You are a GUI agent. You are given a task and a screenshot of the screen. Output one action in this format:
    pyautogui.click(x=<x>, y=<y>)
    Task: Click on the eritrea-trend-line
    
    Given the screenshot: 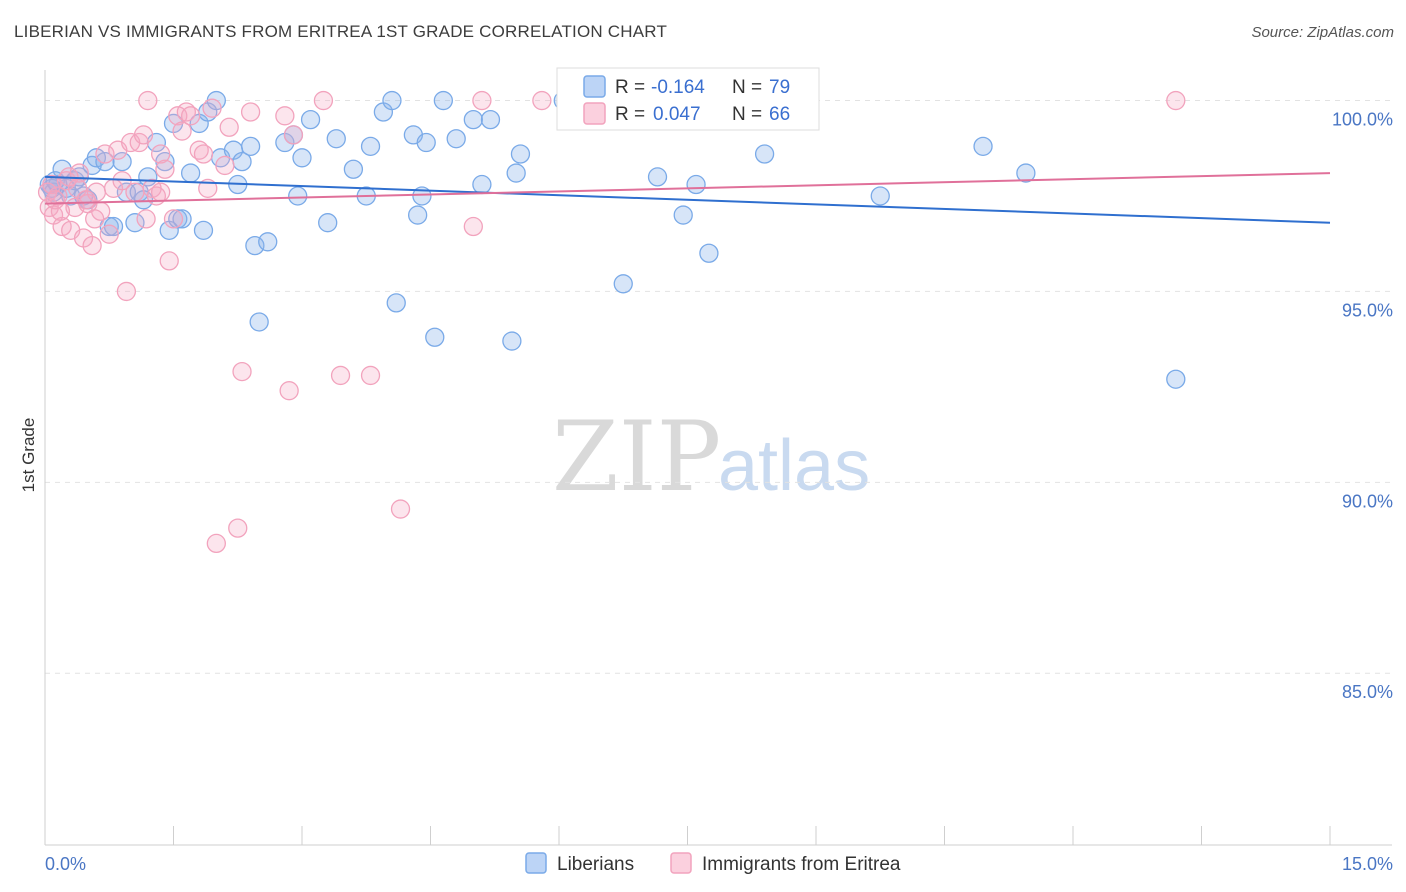 What is the action you would take?
    pyautogui.click(x=687, y=188)
    